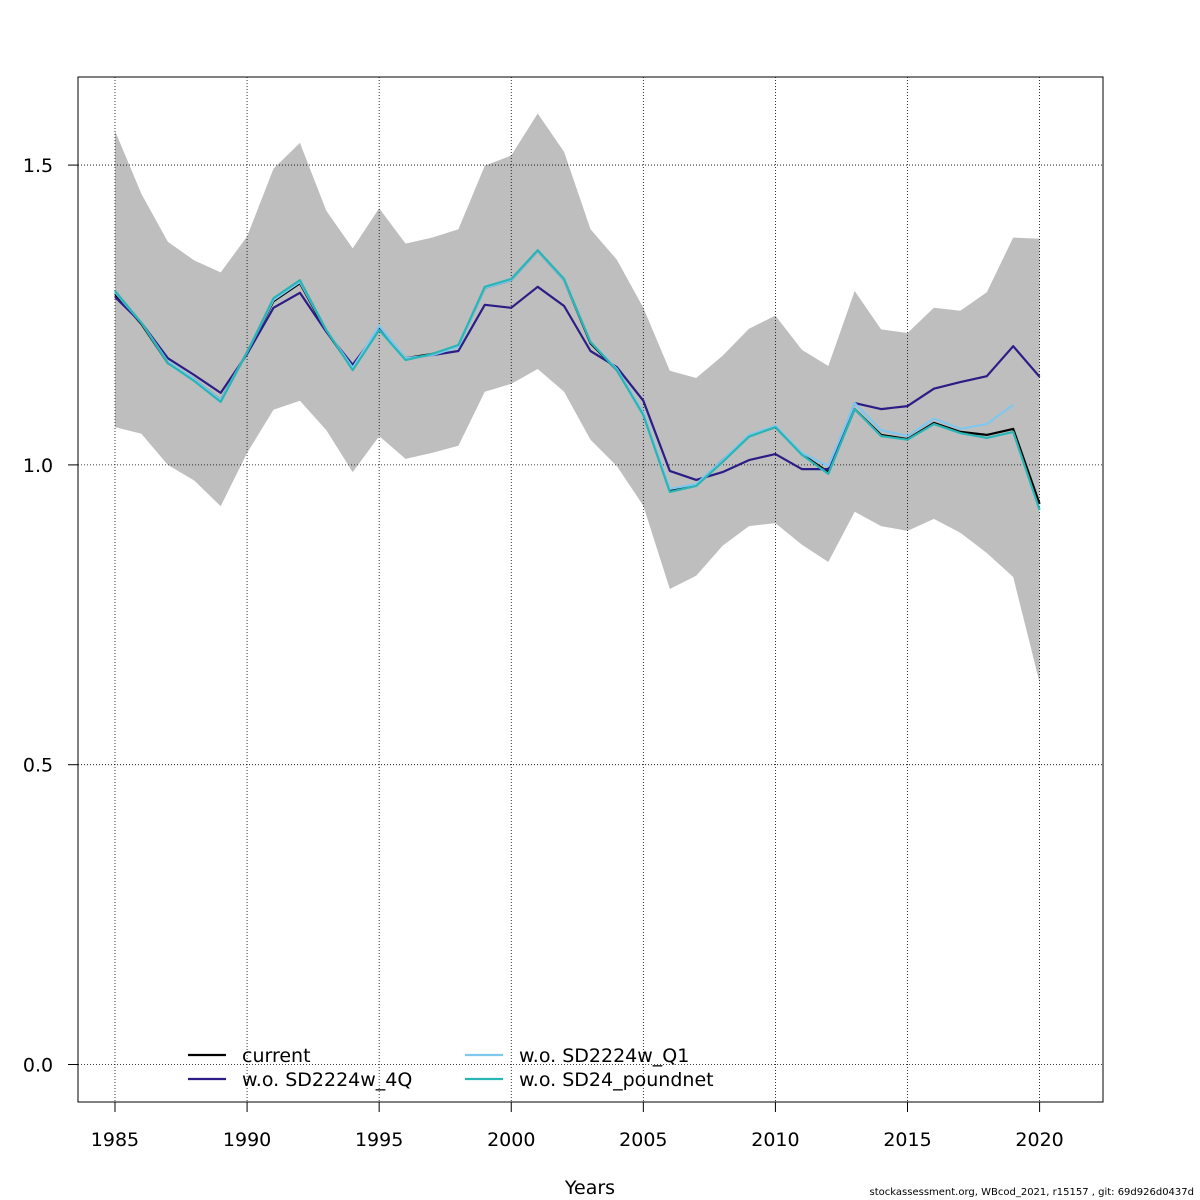  Describe the element at coordinates (38, 766) in the screenshot. I see `y-tick-label: 0.5` at that location.